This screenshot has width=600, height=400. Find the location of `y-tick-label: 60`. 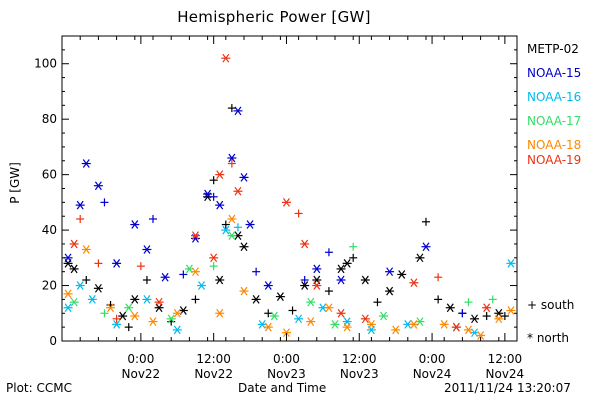

y-tick-label: 60 is located at coordinates (49, 175).